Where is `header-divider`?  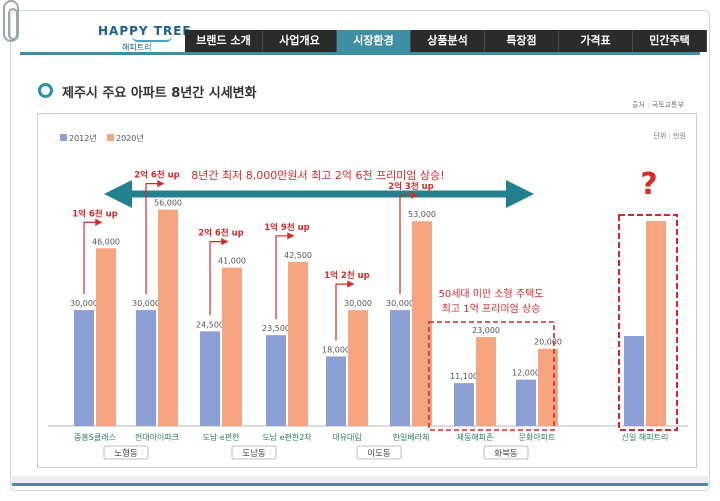 header-divider is located at coordinates (360, 53).